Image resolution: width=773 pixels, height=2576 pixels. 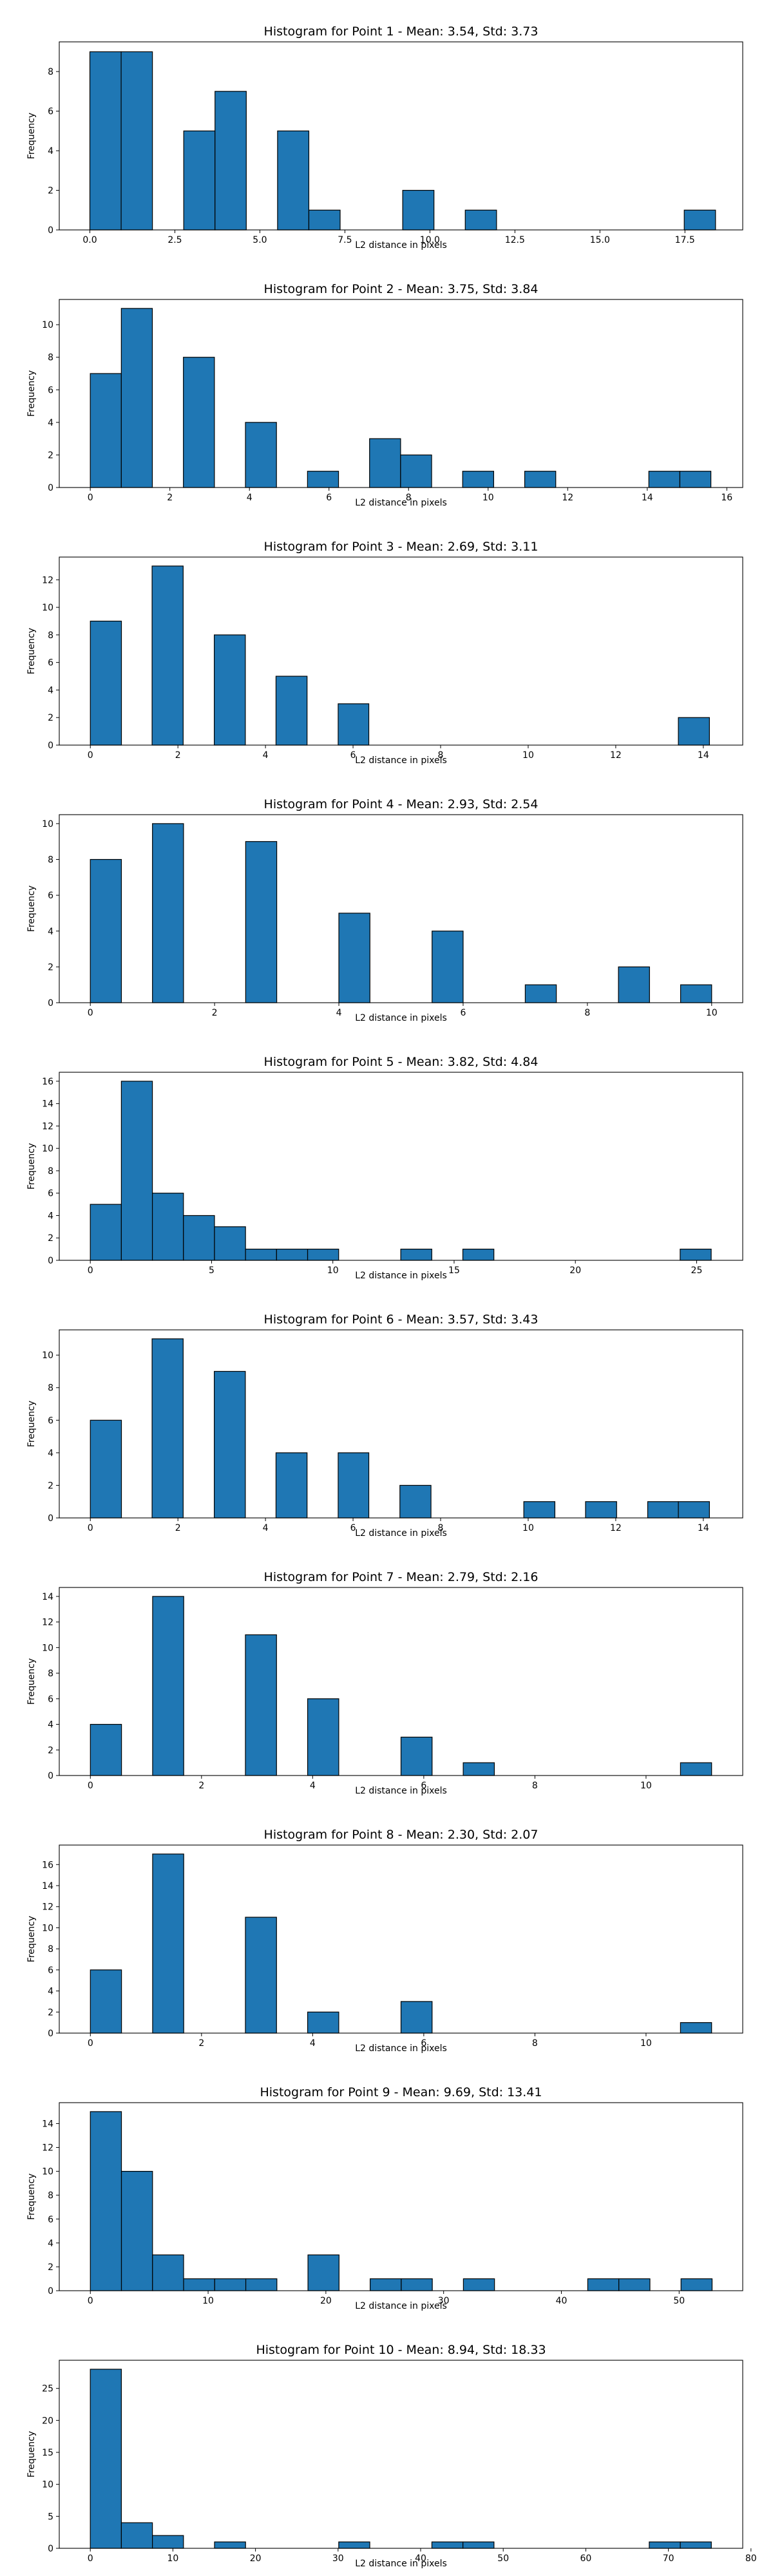 I want to click on x-tick-label: 40, so click(x=562, y=2301).